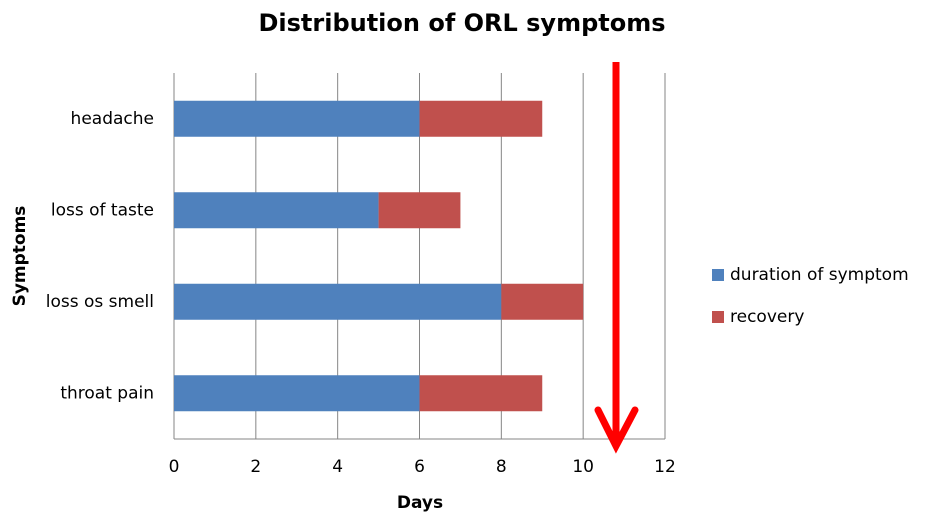  Describe the element at coordinates (419, 467) in the screenshot. I see `x-tick-label: 6` at that location.